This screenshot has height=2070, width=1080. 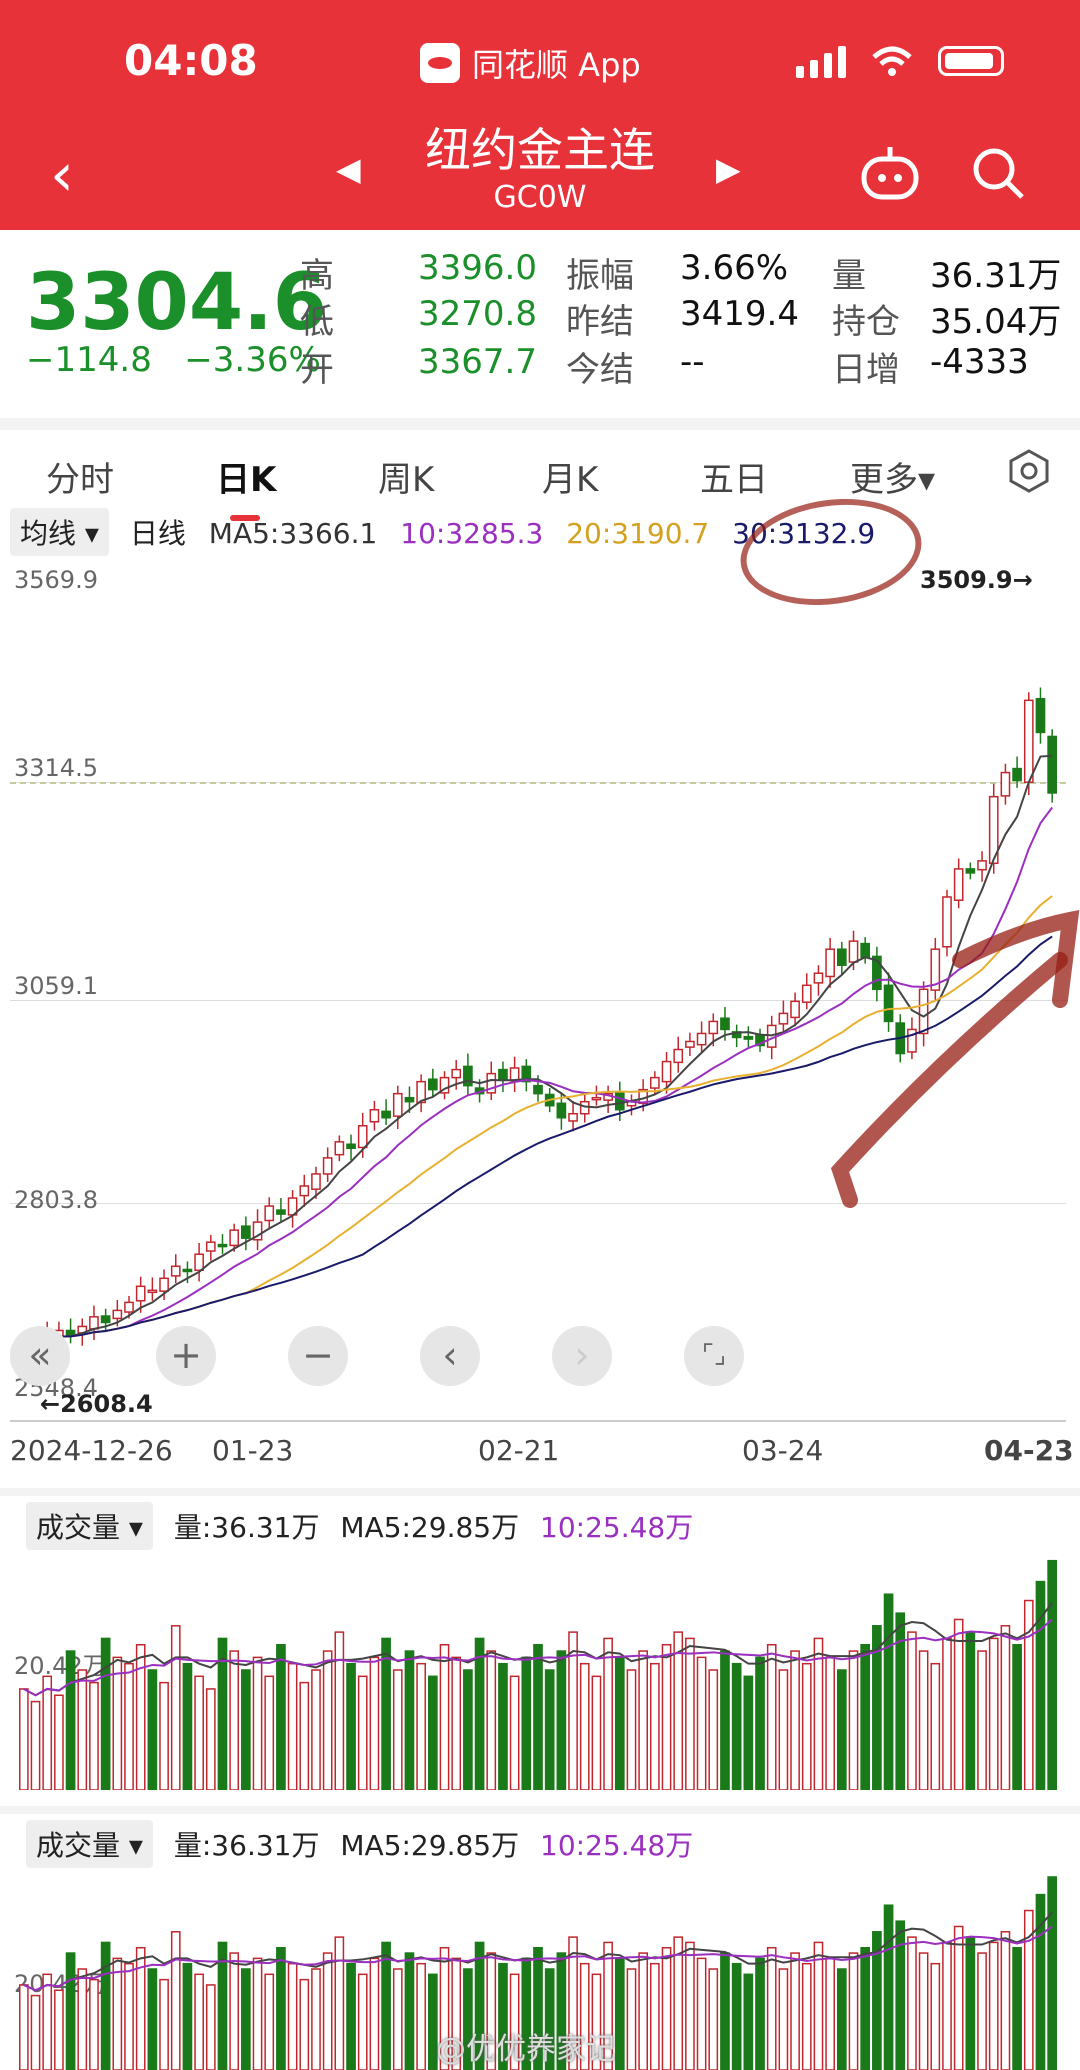 What do you see at coordinates (450, 1356) in the screenshot?
I see `scroll-left-button: ‹` at bounding box center [450, 1356].